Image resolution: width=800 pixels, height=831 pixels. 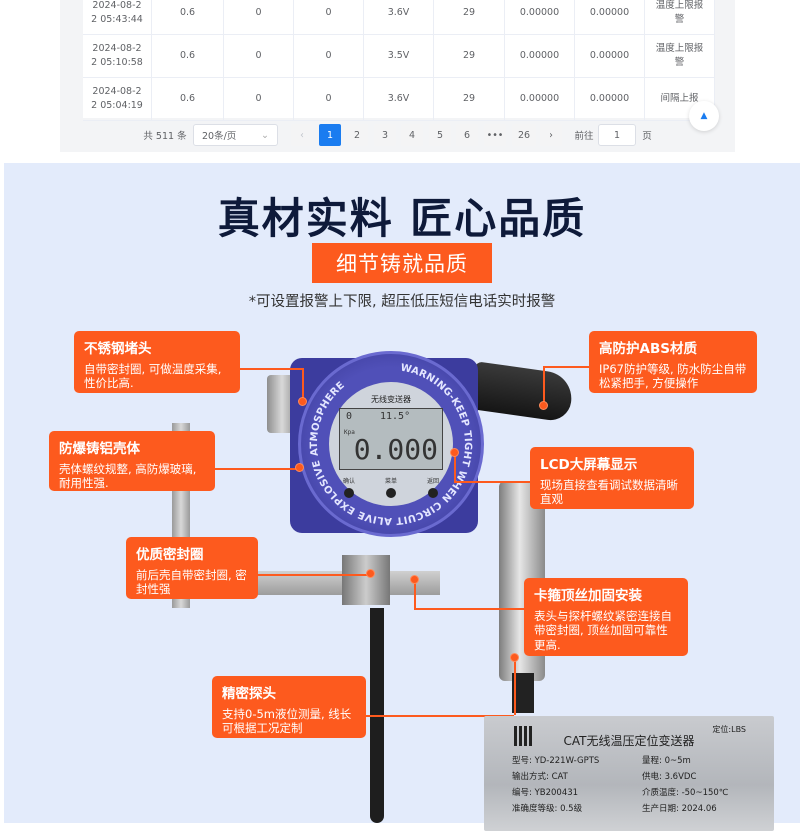 I want to click on page-button: 26, so click(x=524, y=135).